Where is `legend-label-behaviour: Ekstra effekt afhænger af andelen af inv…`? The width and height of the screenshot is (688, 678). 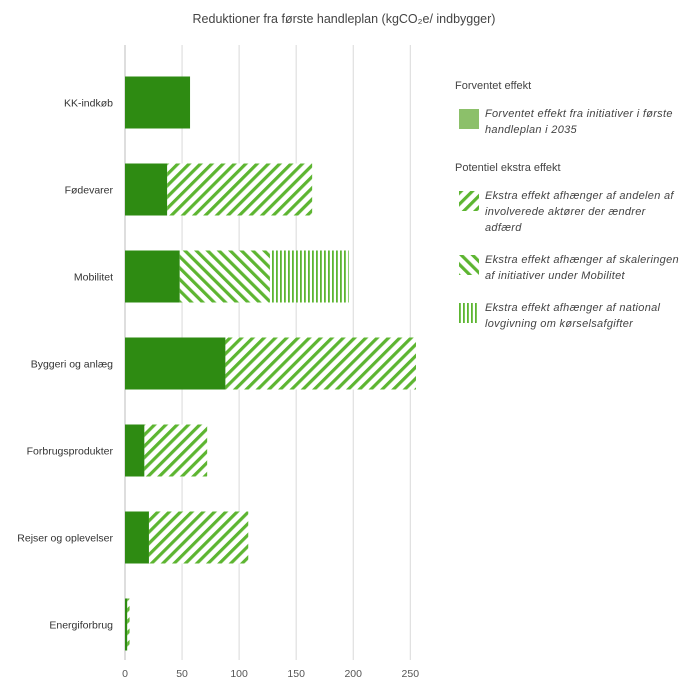 legend-label-behaviour: Ekstra effekt afhænger af andelen af inv… is located at coordinates (579, 212).